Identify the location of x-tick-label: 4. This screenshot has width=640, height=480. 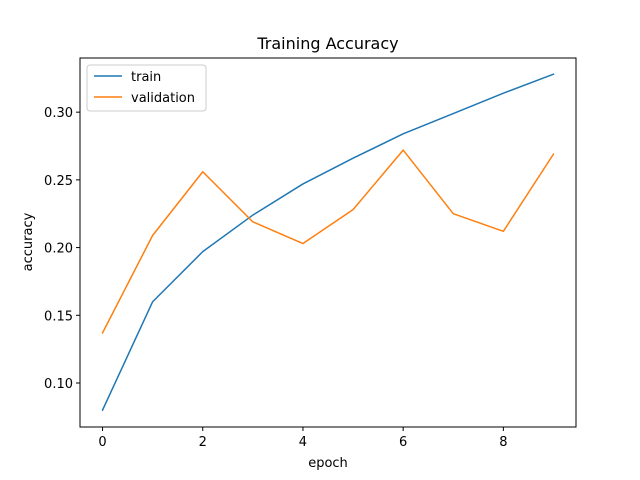
(303, 442).